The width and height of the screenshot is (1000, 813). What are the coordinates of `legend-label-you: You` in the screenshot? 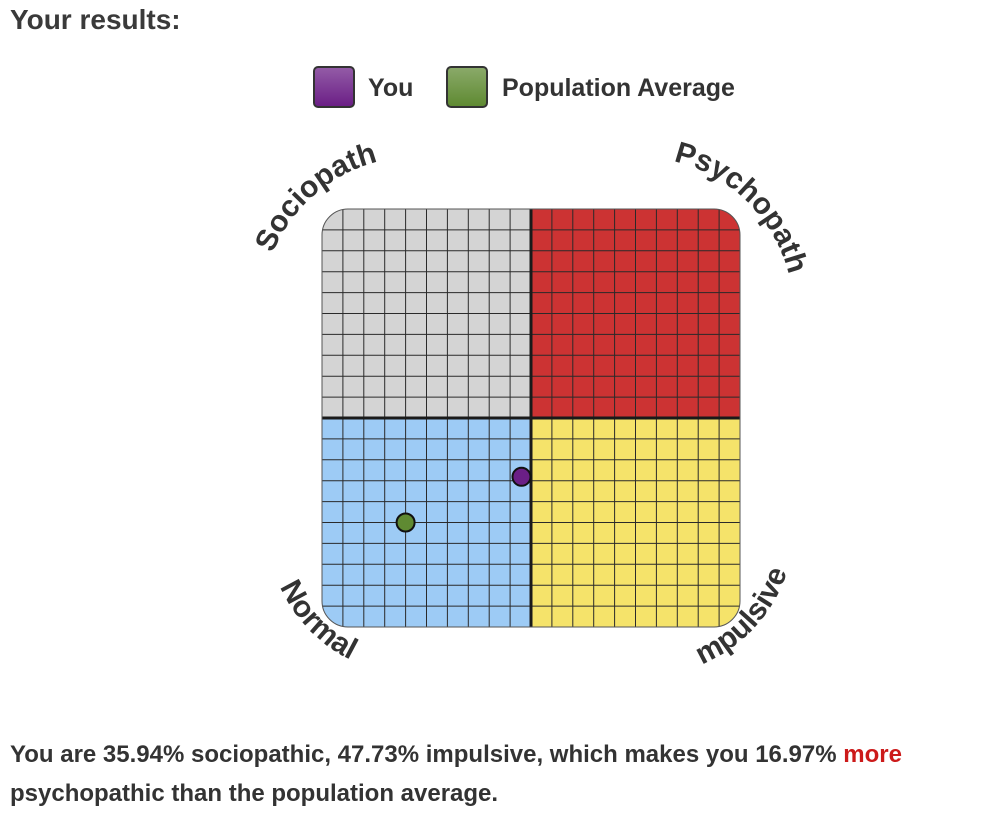 It's located at (391, 88).